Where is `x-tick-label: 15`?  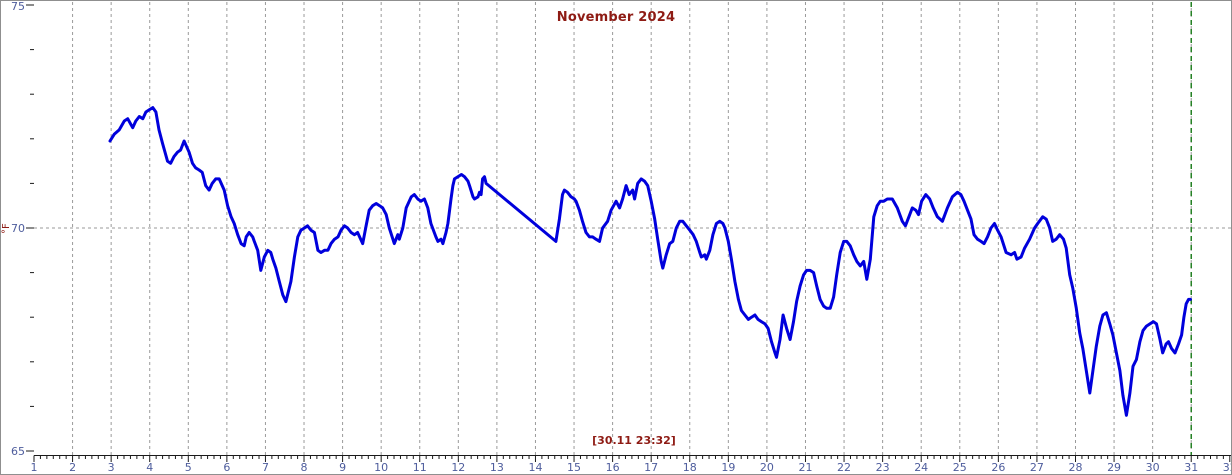
x-tick-label: 15 is located at coordinates (574, 467).